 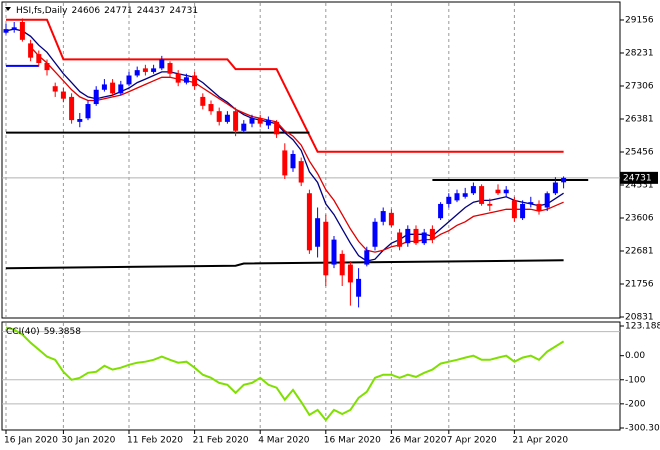 What do you see at coordinates (639, 185) in the screenshot?
I see `y-tick-label: 24531` at bounding box center [639, 185].